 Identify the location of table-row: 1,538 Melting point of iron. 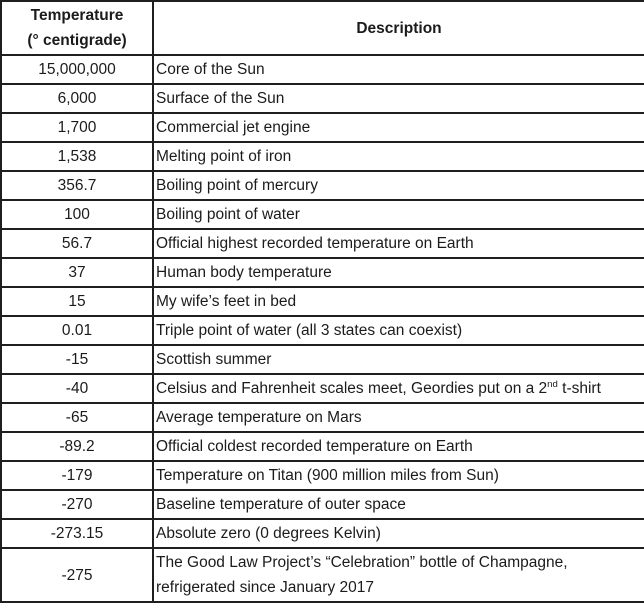
(322, 156).